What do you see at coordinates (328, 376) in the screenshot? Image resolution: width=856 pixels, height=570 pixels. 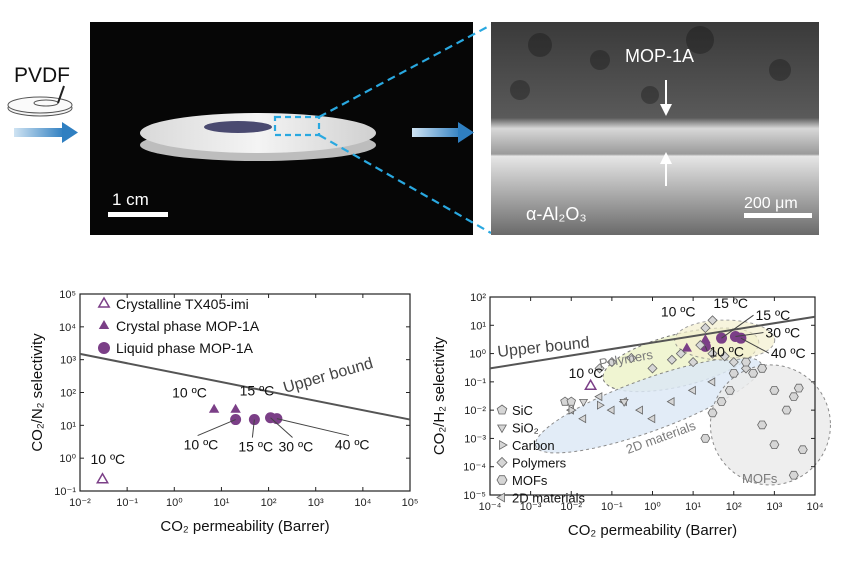 I see `chart1-upper-bound-label: Upper bound` at bounding box center [328, 376].